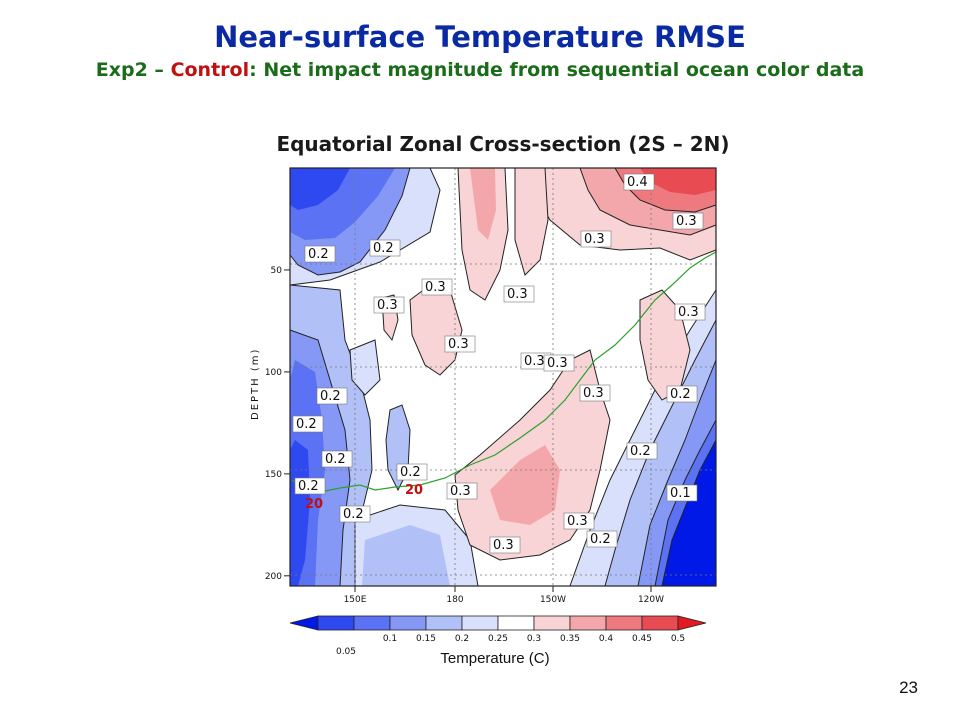  I want to click on contour-label-22: 0.2, so click(600, 539).